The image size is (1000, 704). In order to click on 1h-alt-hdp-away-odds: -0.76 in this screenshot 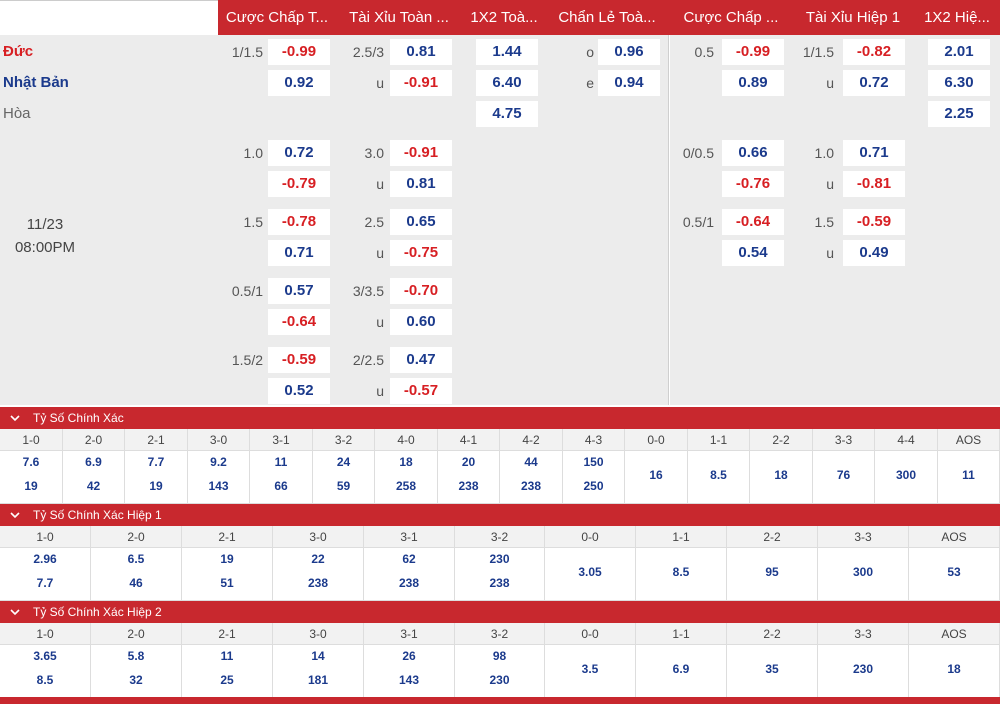, I will do `click(753, 184)`.